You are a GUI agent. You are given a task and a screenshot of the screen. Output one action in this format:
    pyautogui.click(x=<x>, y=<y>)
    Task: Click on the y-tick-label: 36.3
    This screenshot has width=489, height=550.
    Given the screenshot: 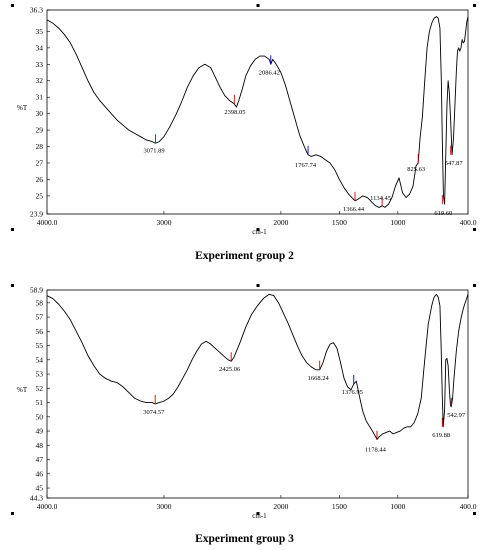 What is the action you would take?
    pyautogui.click(x=36, y=10)
    